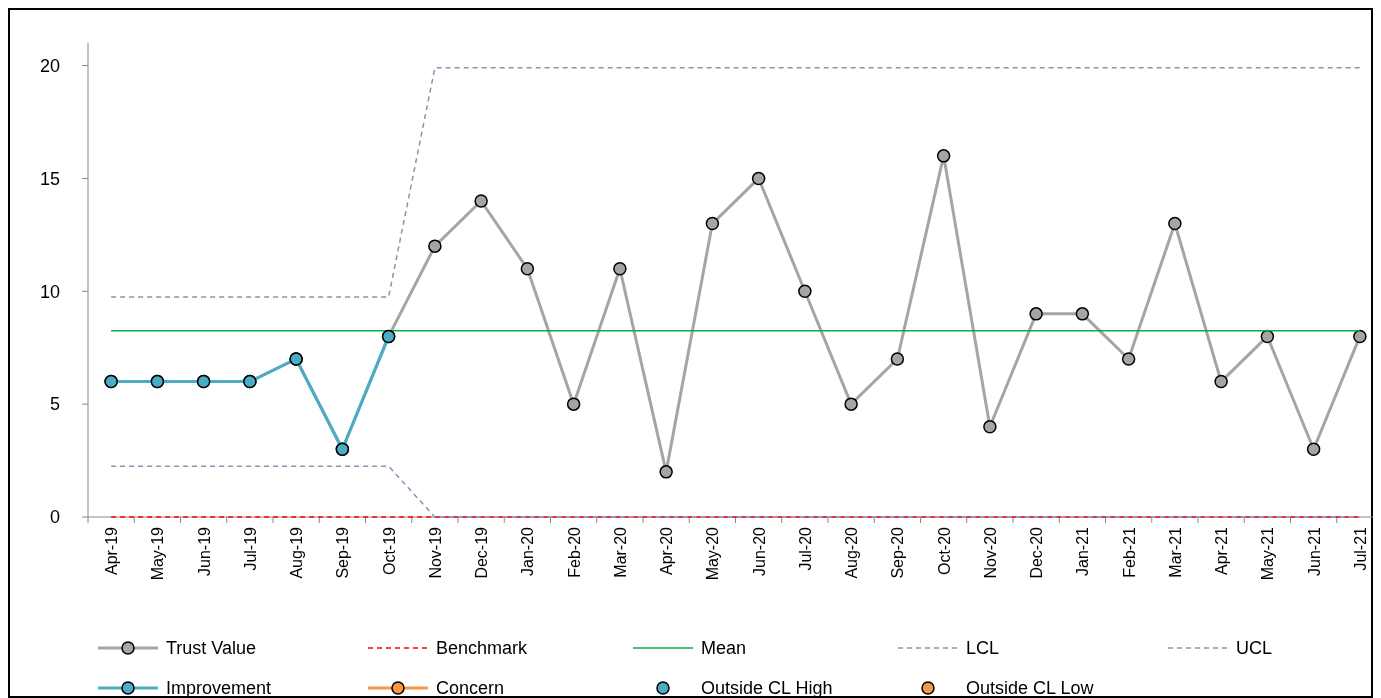 This screenshot has height=698, width=1381. I want to click on legend-label: Improvement, so click(219, 688).